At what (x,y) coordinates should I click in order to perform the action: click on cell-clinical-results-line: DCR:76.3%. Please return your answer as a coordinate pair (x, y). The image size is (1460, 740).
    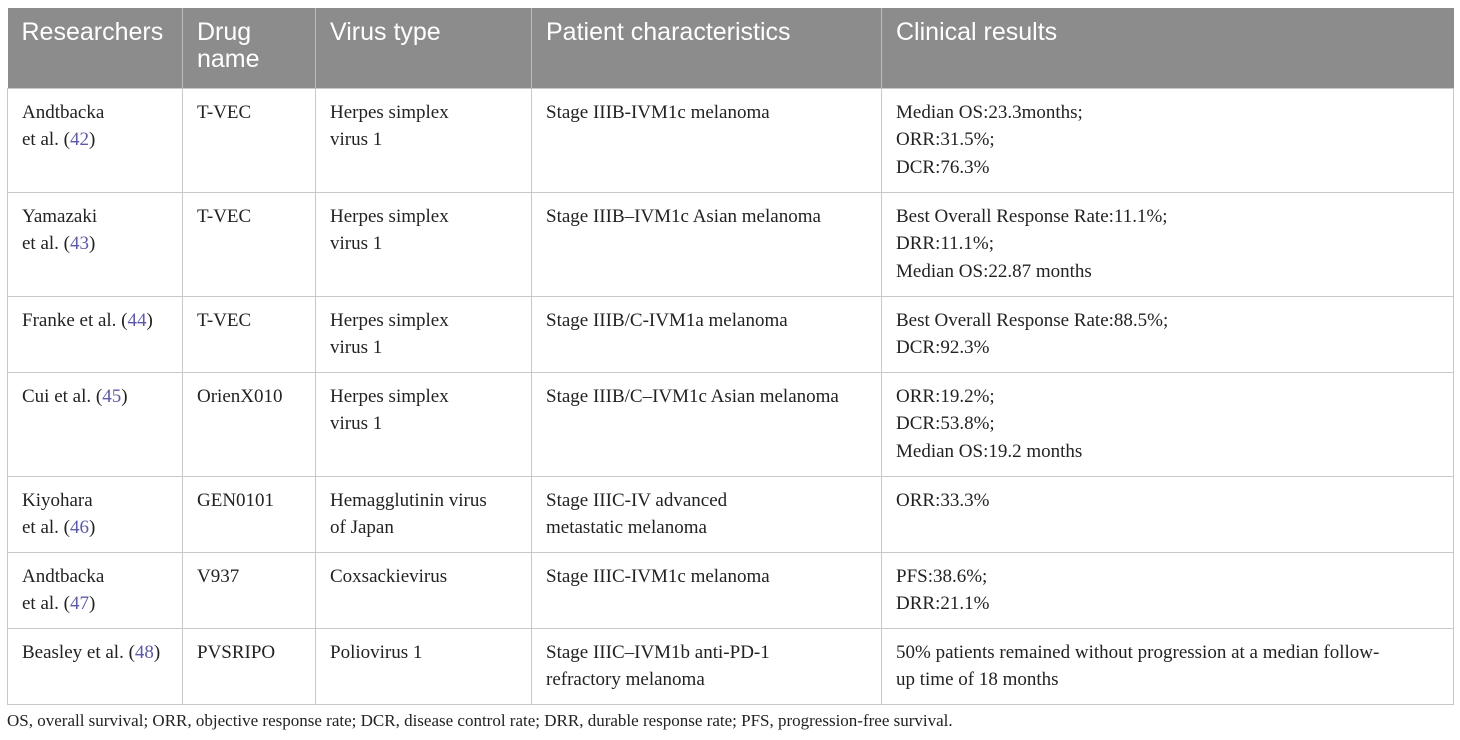
    Looking at the image, I should click on (943, 167).